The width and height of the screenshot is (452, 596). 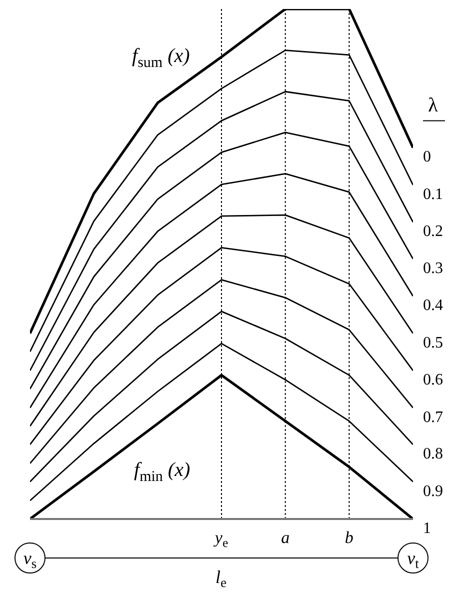 What do you see at coordinates (433, 268) in the screenshot?
I see `series-label: 0.3` at bounding box center [433, 268].